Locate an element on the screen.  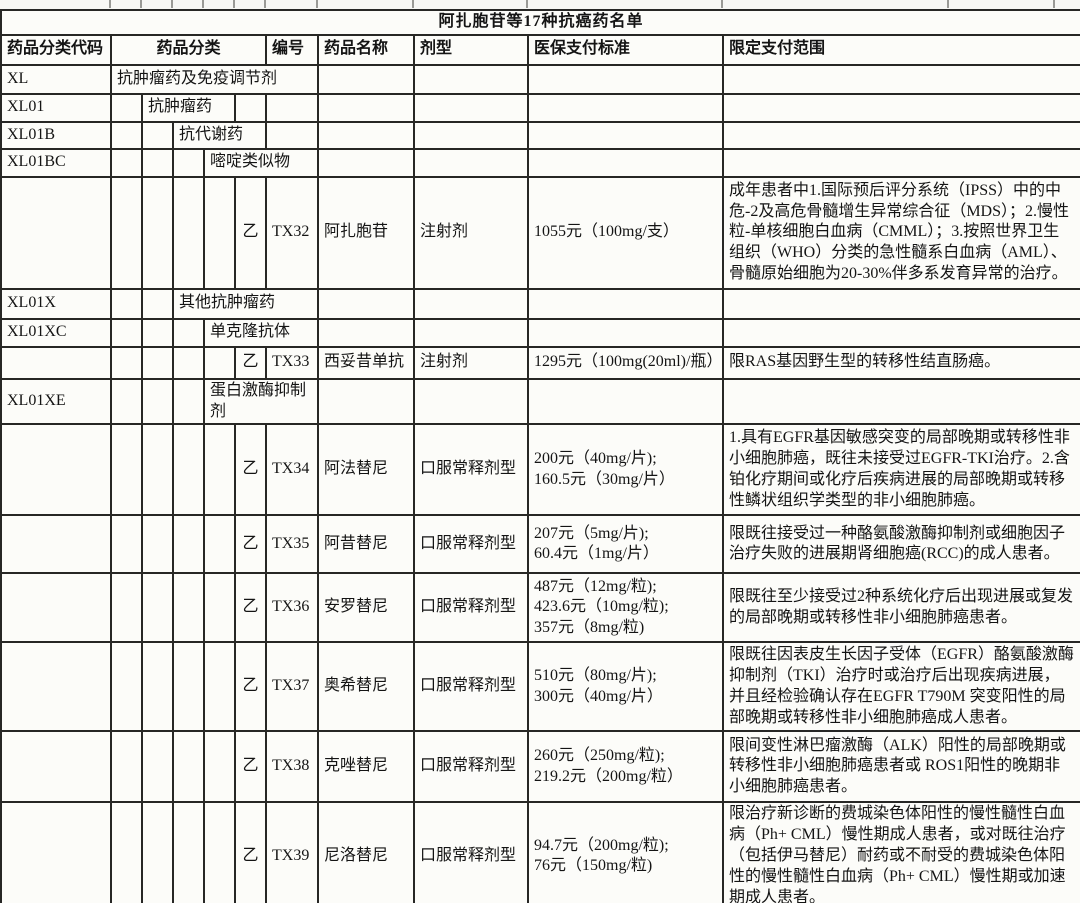
category-row-xl01xe: XL01XE 蛋白激酶抑制剂 is located at coordinates (540, 401).